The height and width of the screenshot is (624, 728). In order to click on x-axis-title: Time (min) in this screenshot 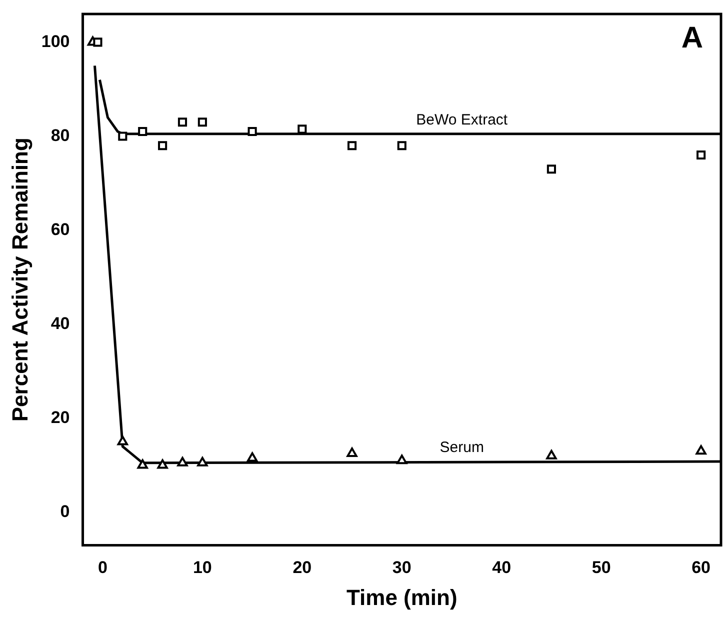, I will do `click(402, 597)`.